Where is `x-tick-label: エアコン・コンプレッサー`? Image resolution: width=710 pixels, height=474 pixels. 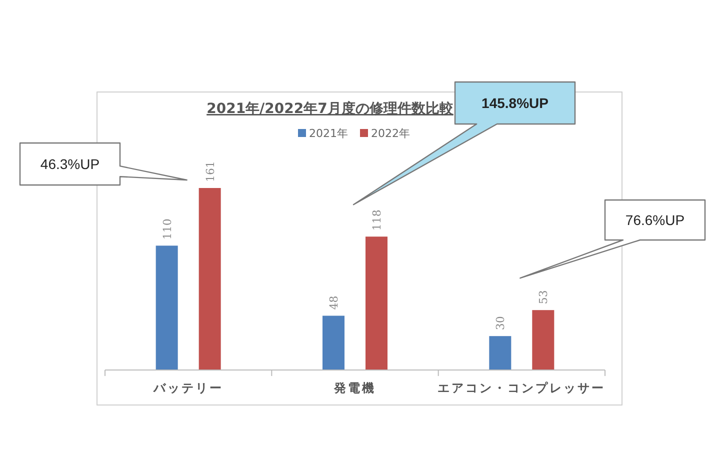 x-tick-label: エアコン・コンプレッサー is located at coordinates (522, 388).